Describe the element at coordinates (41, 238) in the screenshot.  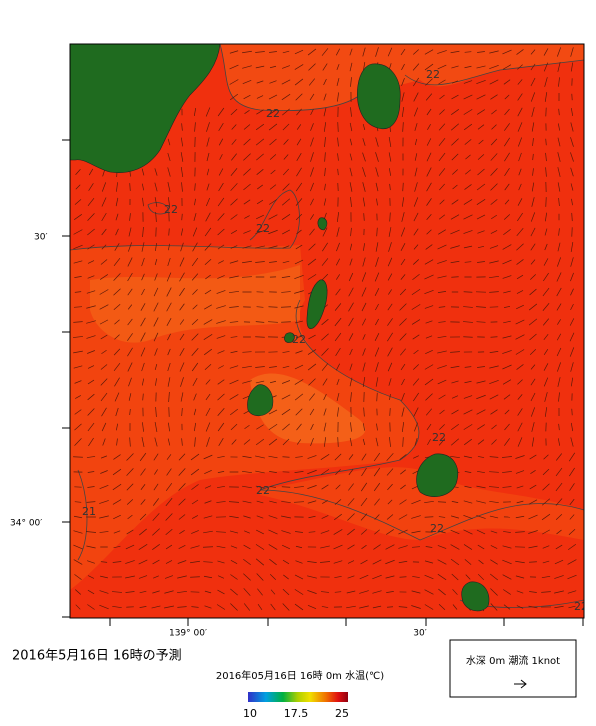
I see `lat-label: 30′` at that location.